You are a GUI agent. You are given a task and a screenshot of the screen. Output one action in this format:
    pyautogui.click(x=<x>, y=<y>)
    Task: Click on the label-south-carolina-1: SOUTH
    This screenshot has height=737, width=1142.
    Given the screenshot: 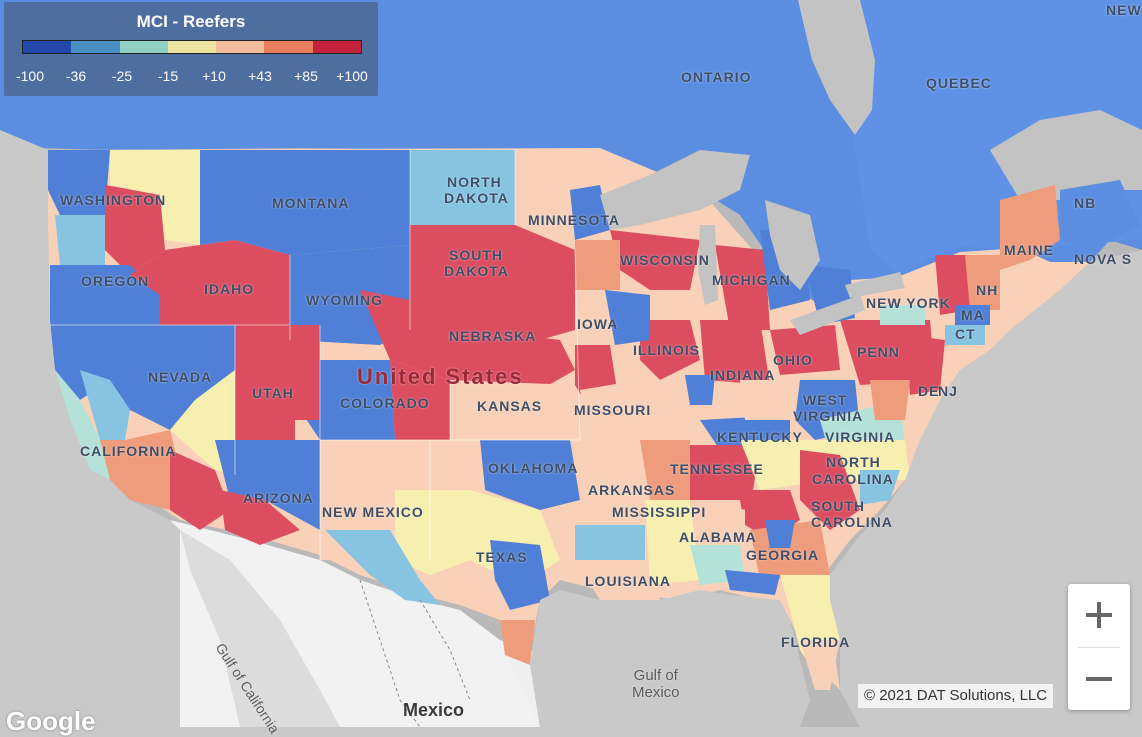 What is the action you would take?
    pyautogui.click(x=838, y=506)
    